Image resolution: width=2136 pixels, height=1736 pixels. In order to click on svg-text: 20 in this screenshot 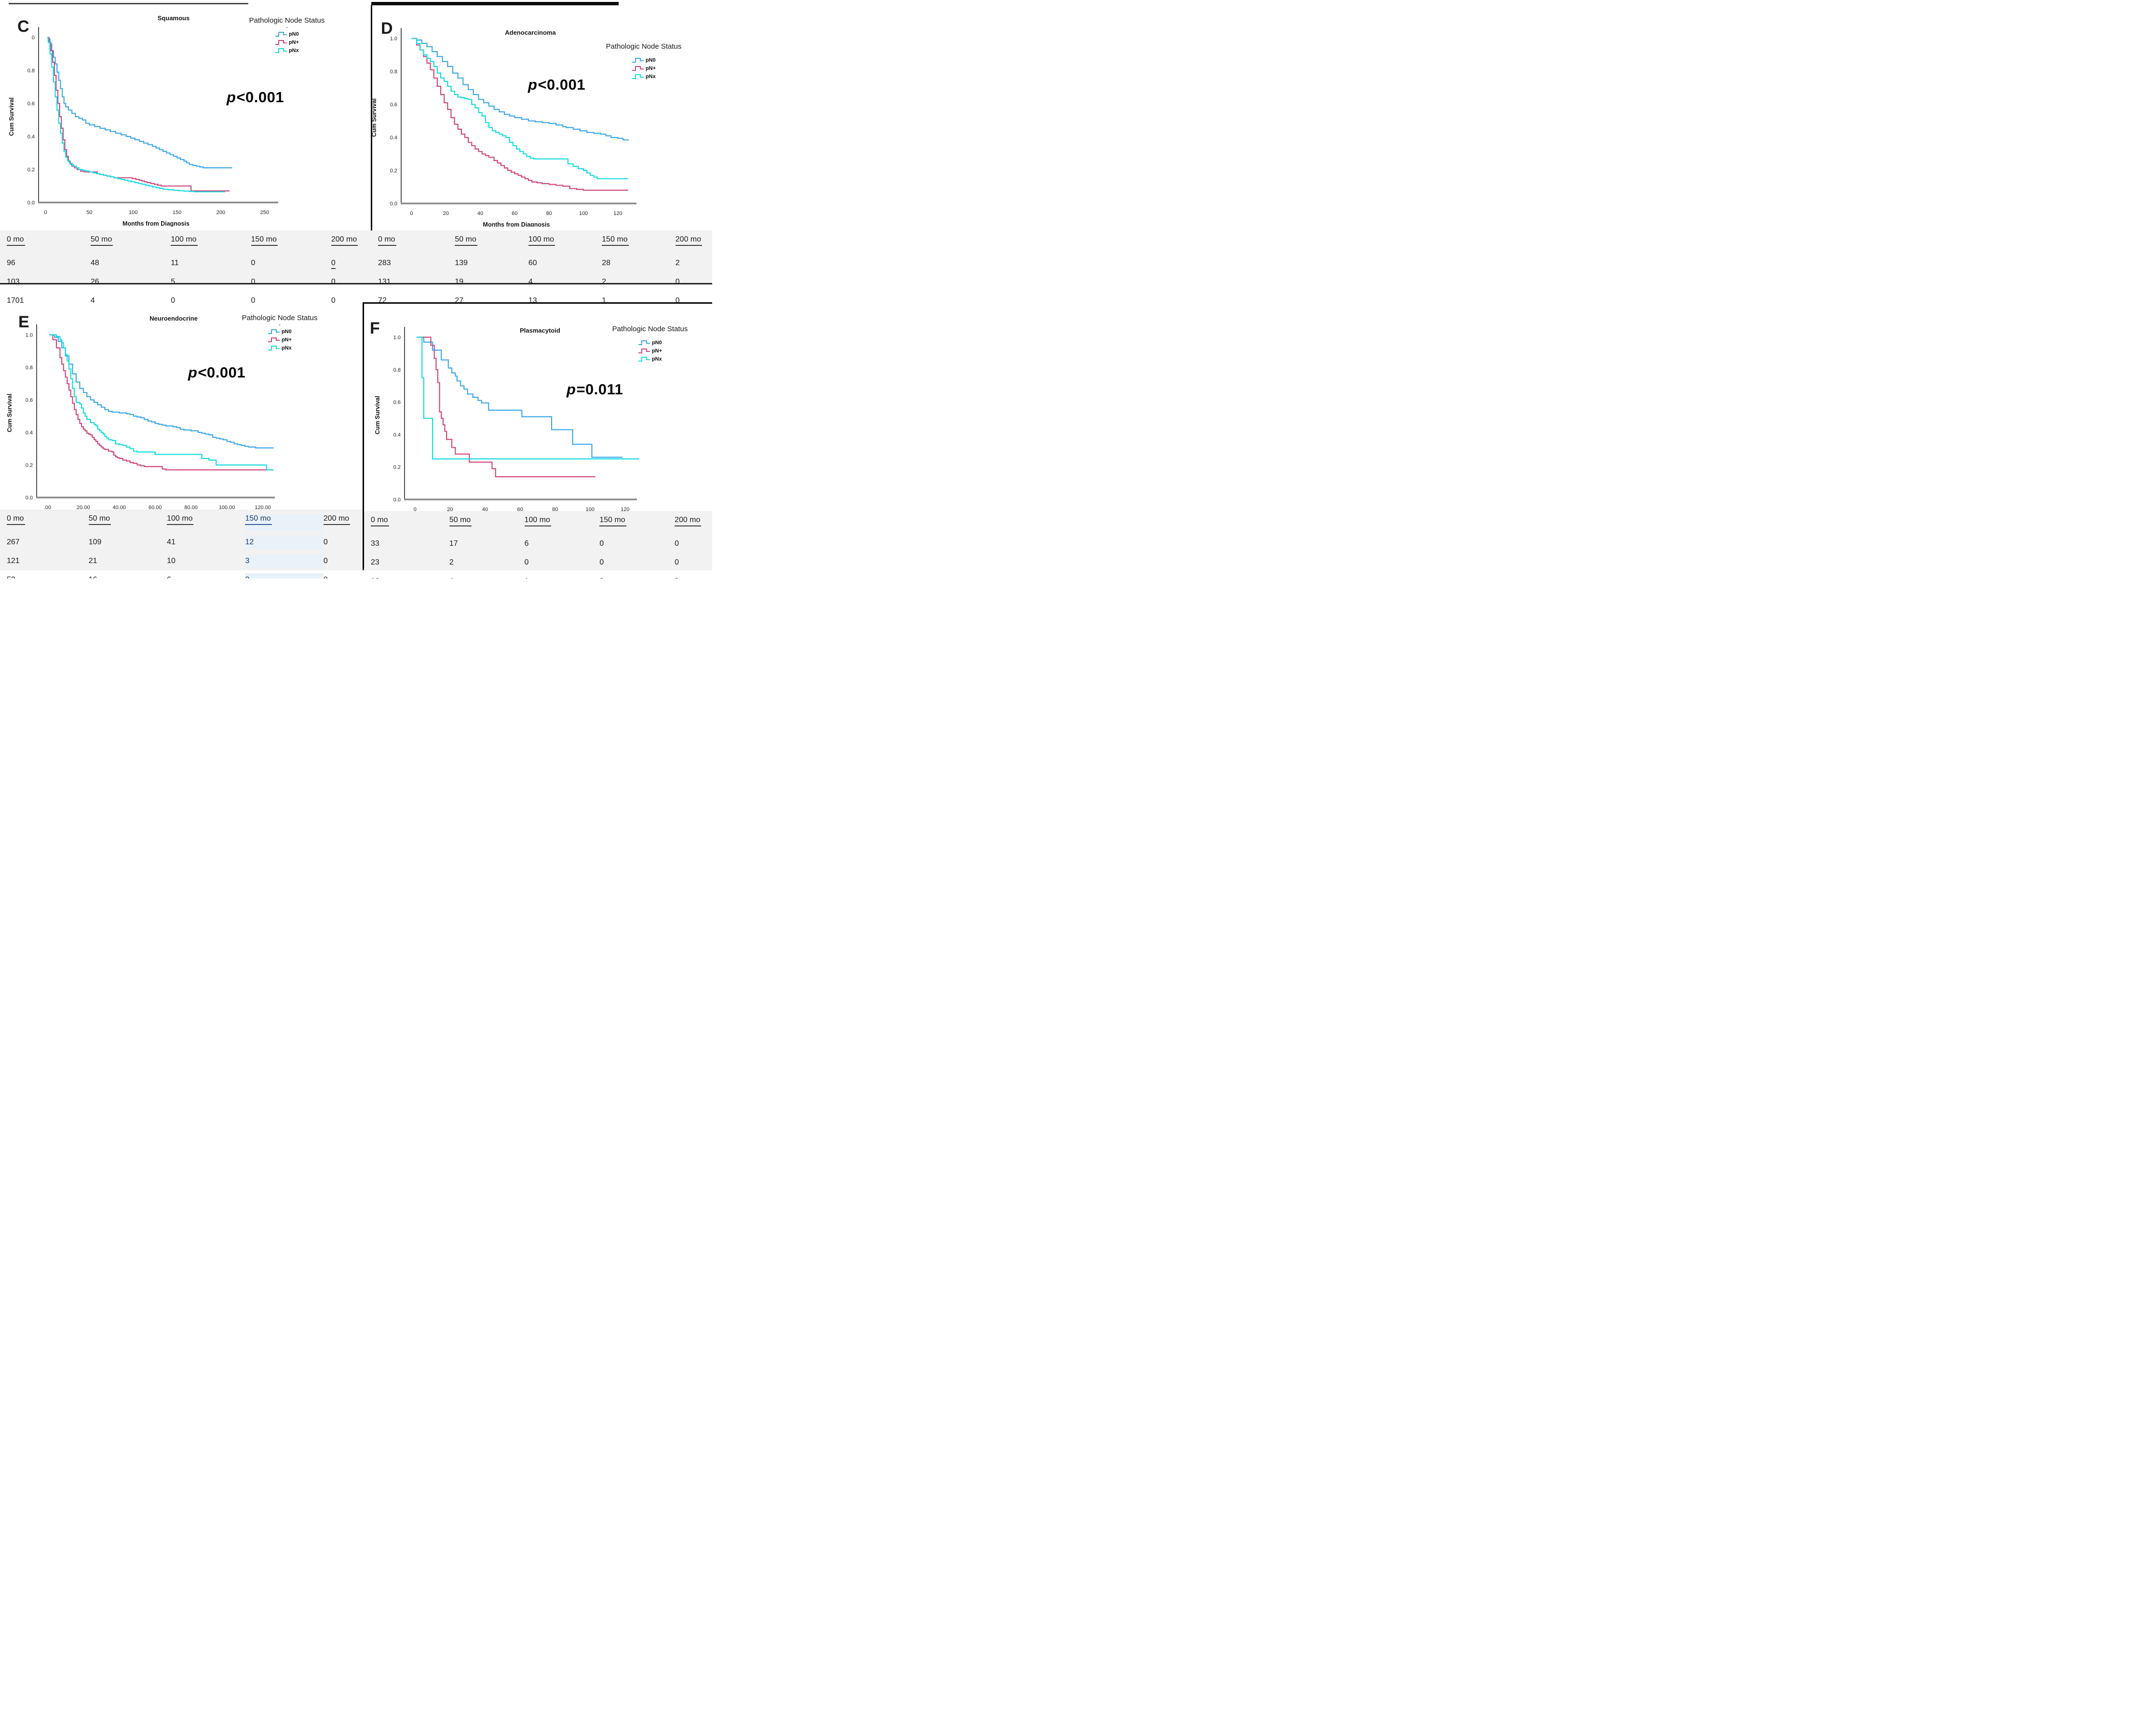, I will do `click(446, 213)`.